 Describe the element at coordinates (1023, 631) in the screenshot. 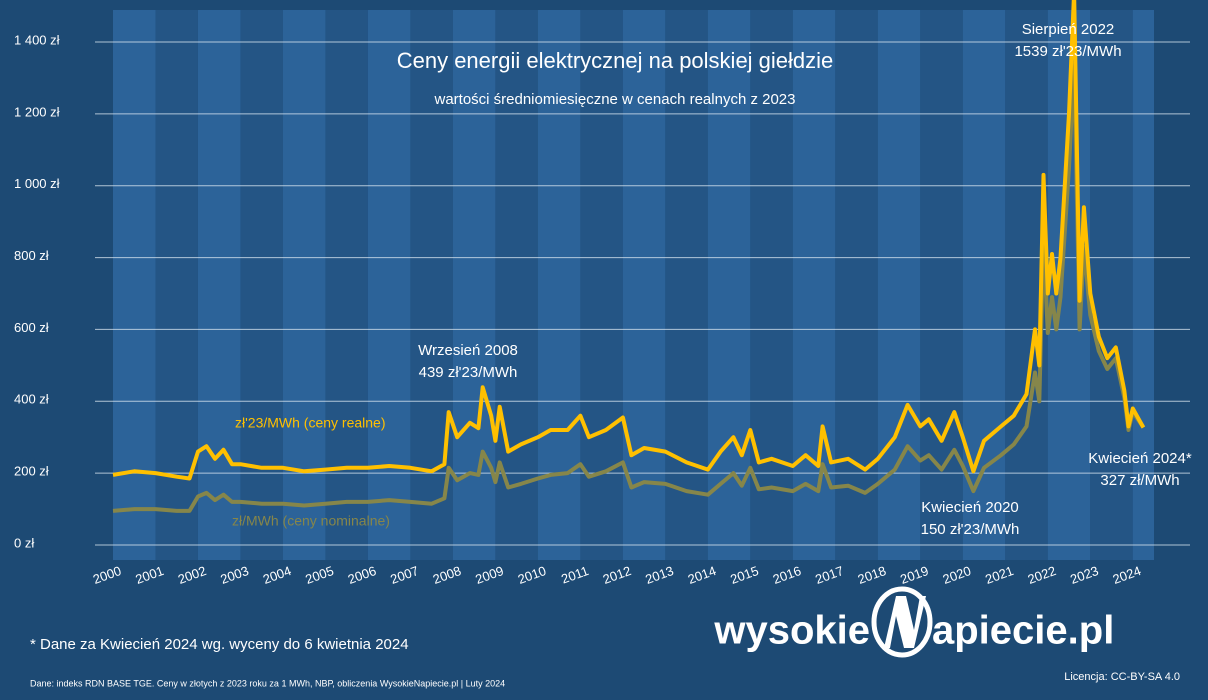

I see `logo-right: apiecie.pl` at that location.